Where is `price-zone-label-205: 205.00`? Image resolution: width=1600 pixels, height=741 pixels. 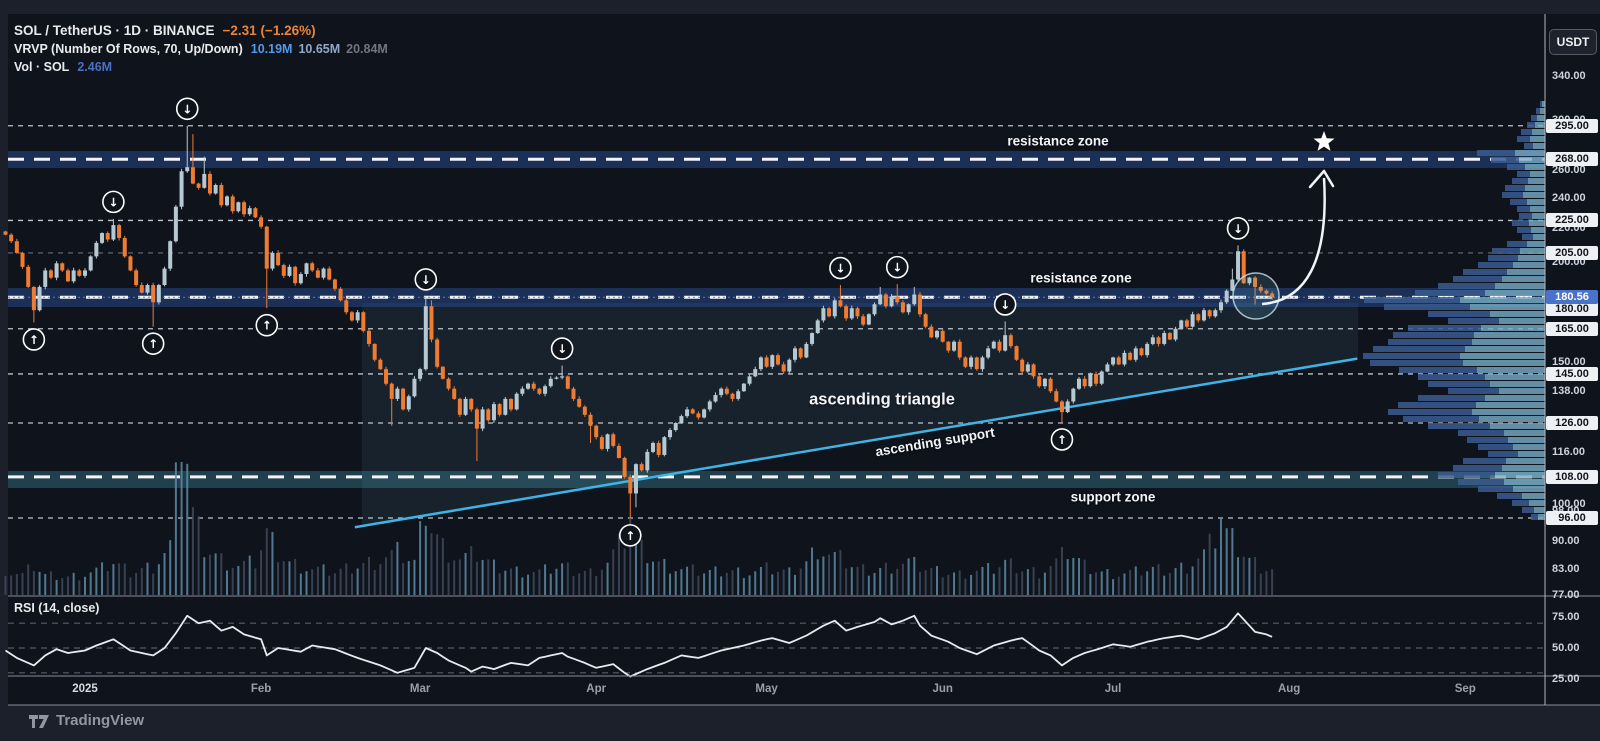
price-zone-label-205: 205.00 is located at coordinates (1572, 252).